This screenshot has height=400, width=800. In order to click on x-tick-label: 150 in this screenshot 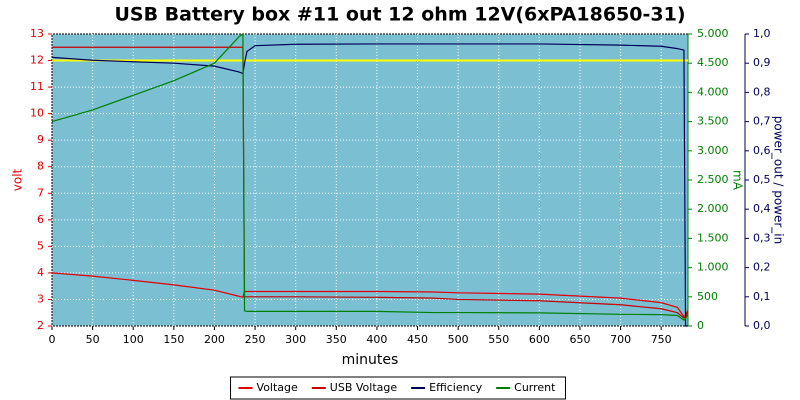, I will do `click(173, 339)`.